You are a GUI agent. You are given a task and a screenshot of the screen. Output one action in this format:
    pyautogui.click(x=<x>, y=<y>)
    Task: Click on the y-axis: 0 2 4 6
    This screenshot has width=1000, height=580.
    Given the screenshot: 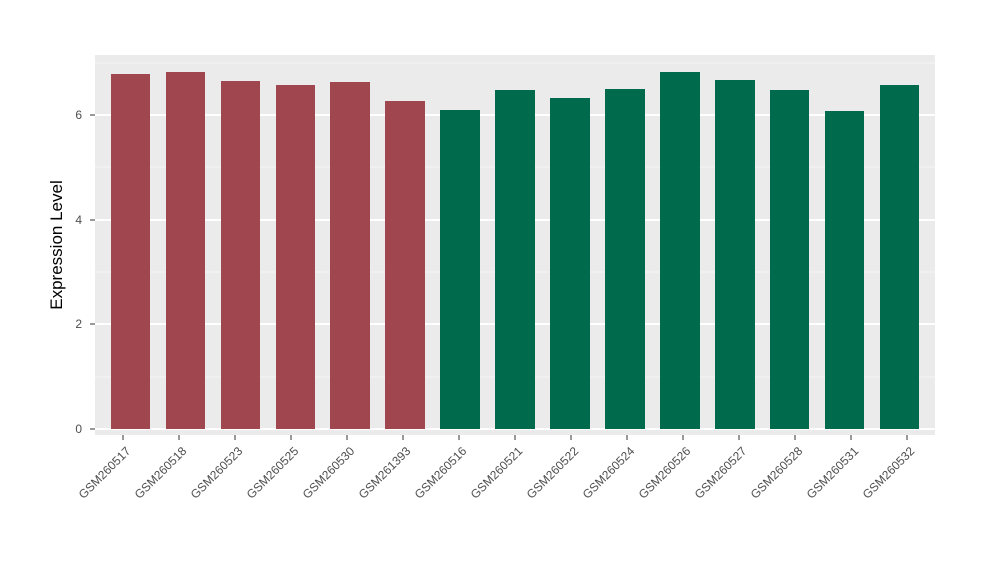 What is the action you would take?
    pyautogui.click(x=47, y=245)
    